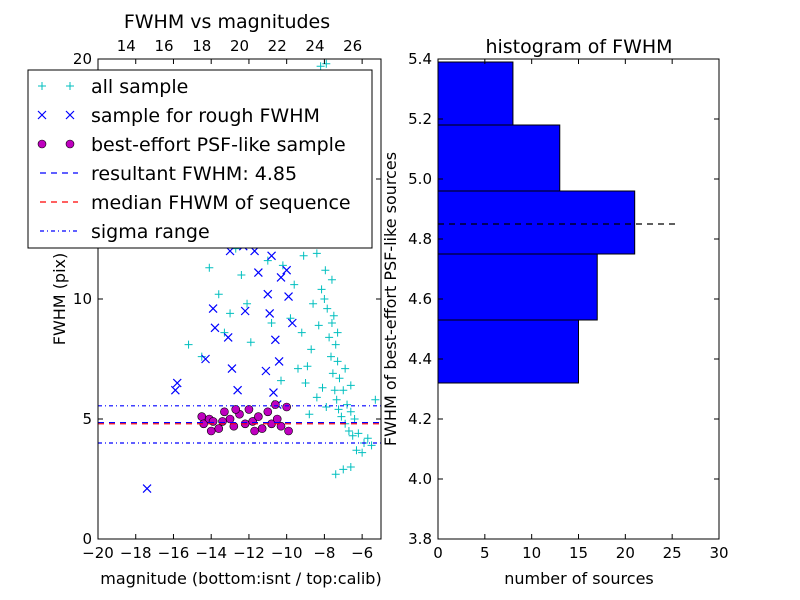  I want to click on histogram-y-label: FWHM of best-effort PSF-like sources, so click(390, 299).